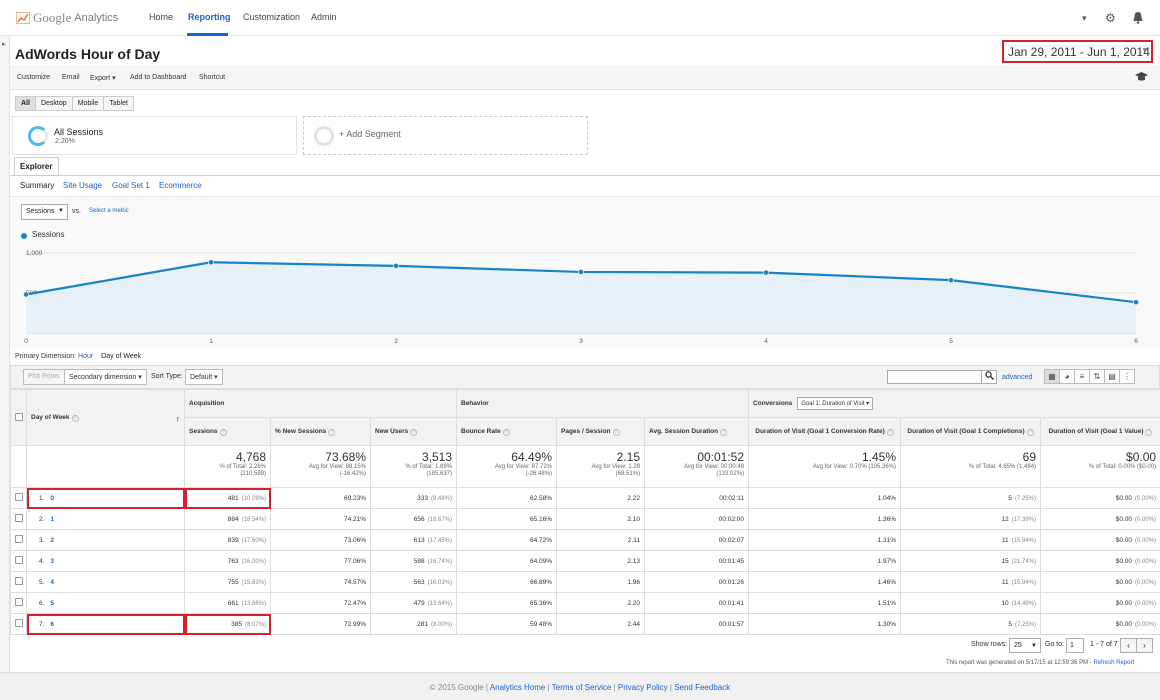 The height and width of the screenshot is (700, 1160). What do you see at coordinates (320, 582) in the screenshot?
I see `new-sessions-cell: 74.57%` at bounding box center [320, 582].